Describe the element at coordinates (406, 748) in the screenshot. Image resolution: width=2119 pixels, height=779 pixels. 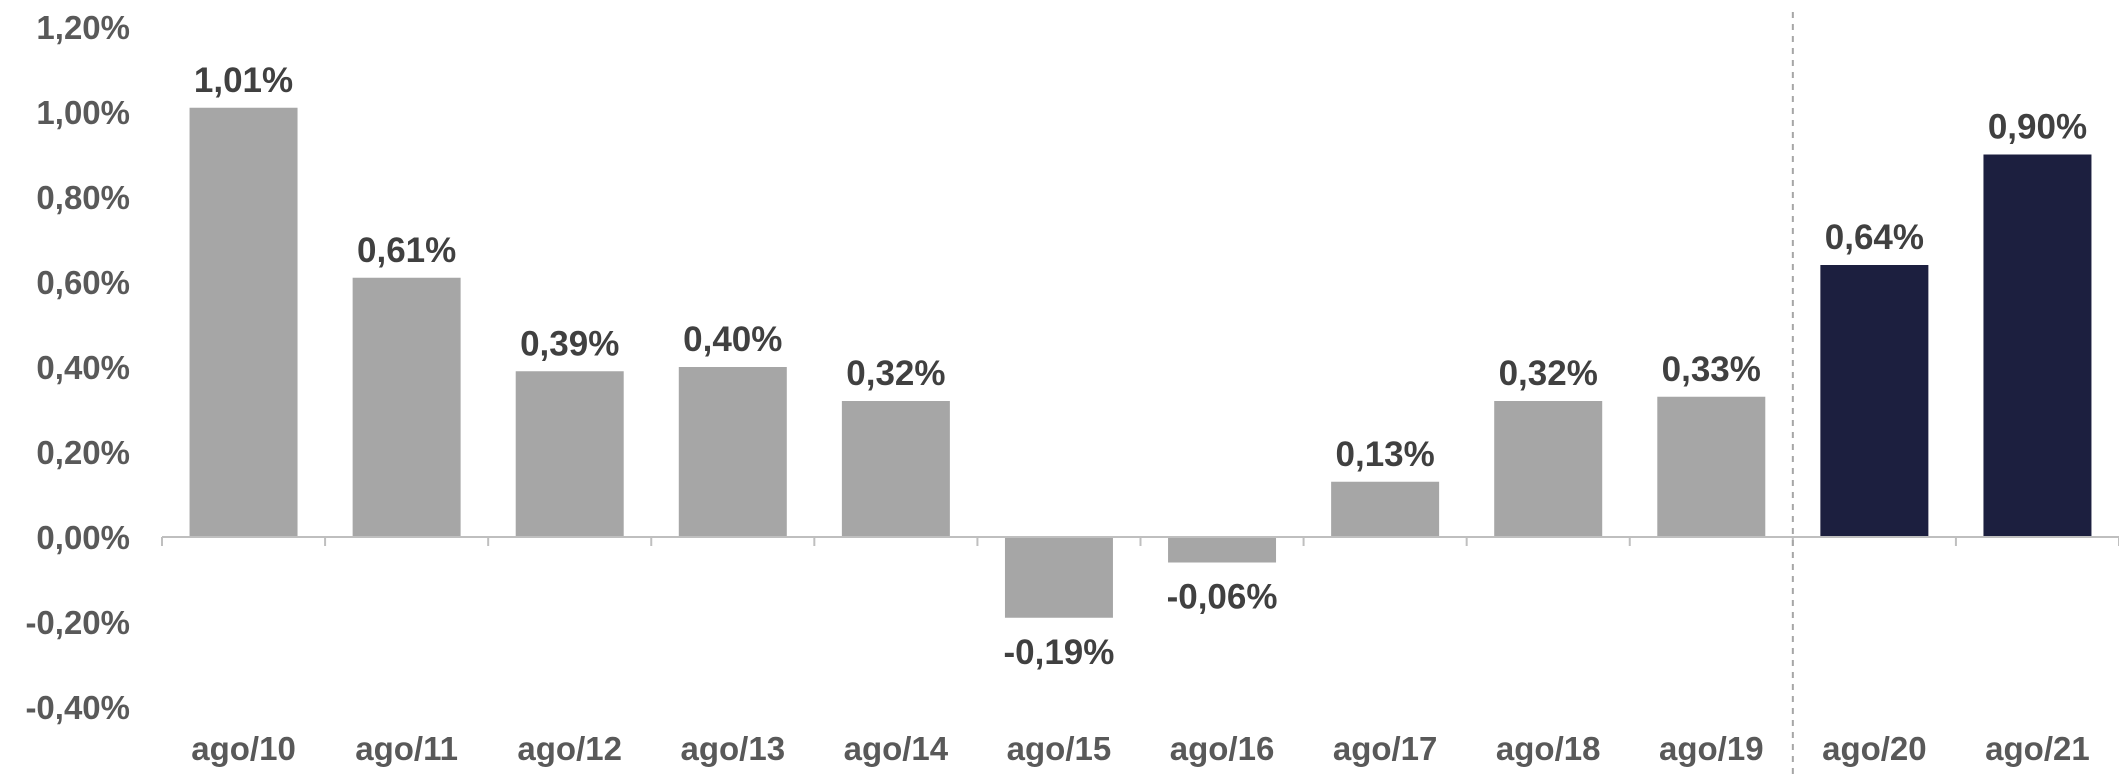
I see `x-category-label: ago/11` at that location.